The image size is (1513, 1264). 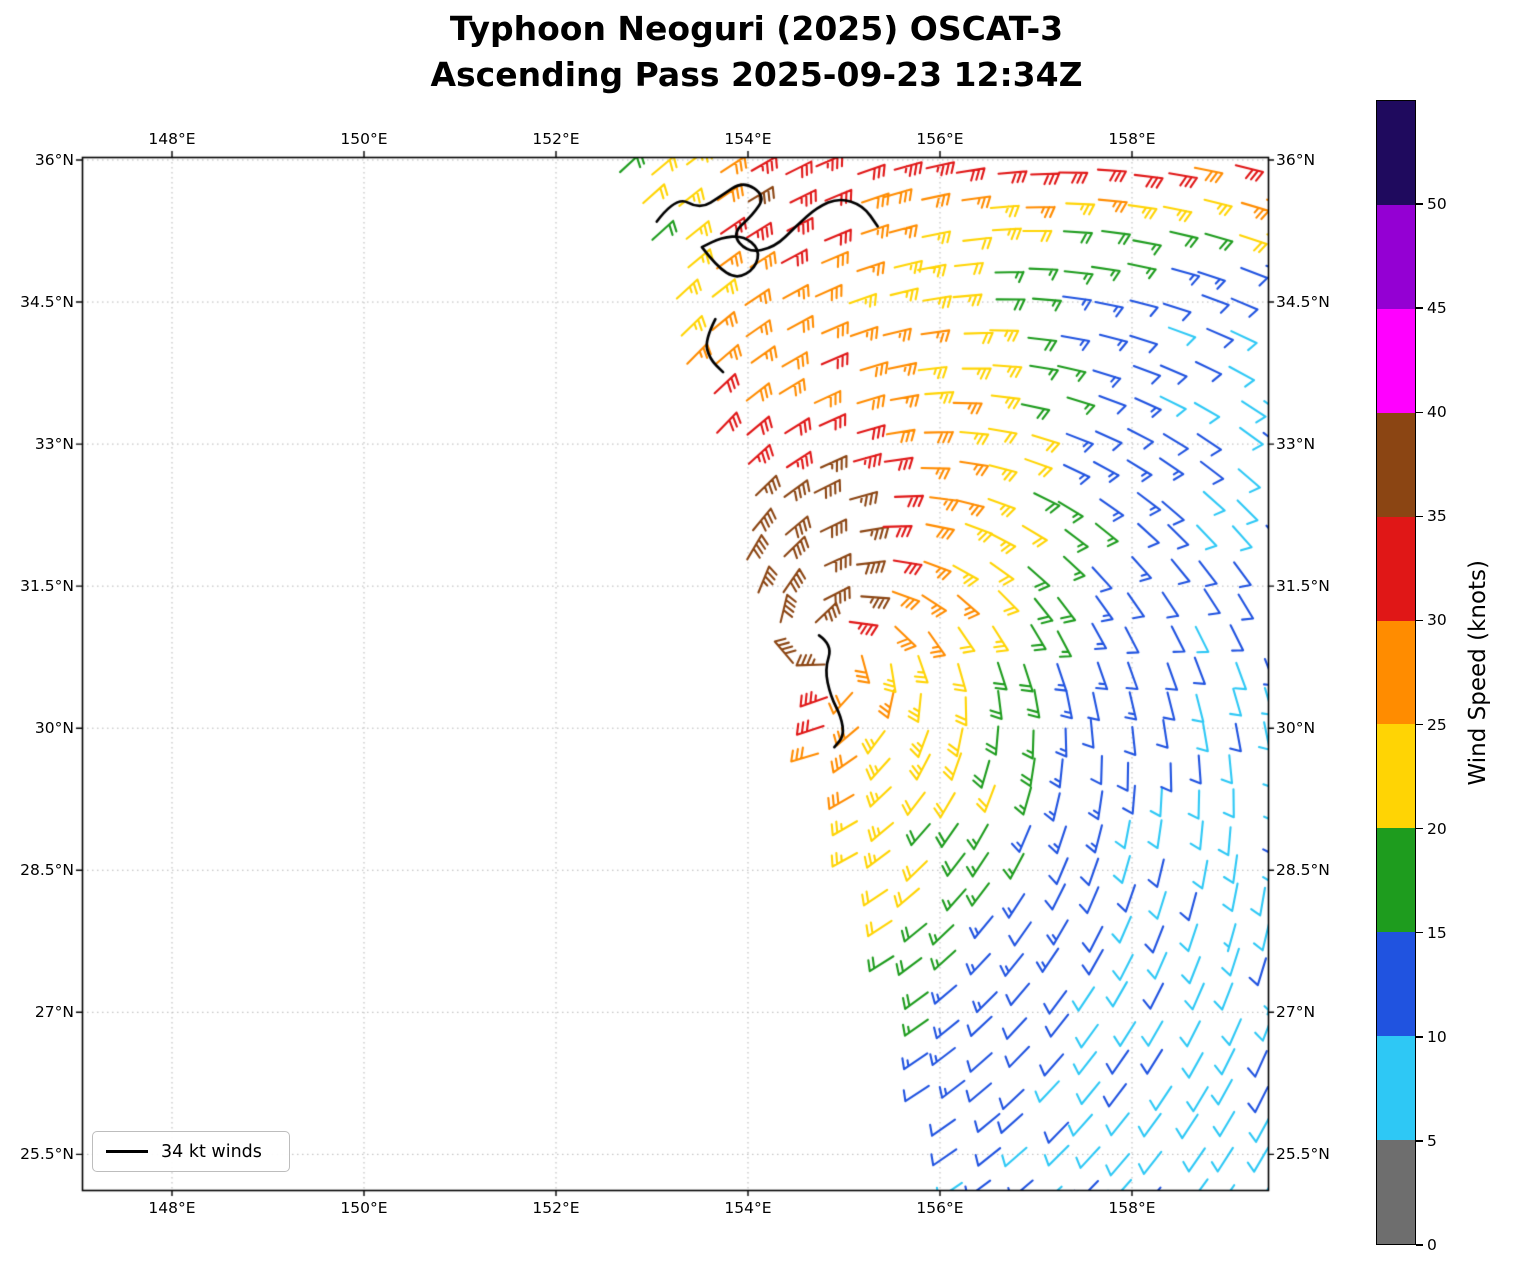 What do you see at coordinates (364, 139) in the screenshot?
I see `x-tick-label-top: 150°E` at bounding box center [364, 139].